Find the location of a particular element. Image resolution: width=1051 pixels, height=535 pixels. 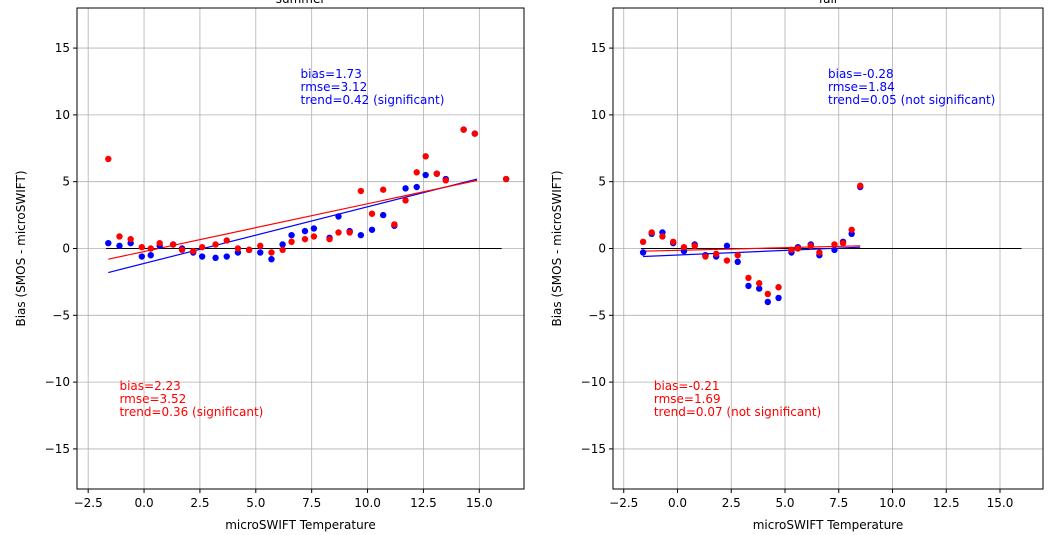

annotation-line: trend=0.42 (significant) is located at coordinates (373, 100).